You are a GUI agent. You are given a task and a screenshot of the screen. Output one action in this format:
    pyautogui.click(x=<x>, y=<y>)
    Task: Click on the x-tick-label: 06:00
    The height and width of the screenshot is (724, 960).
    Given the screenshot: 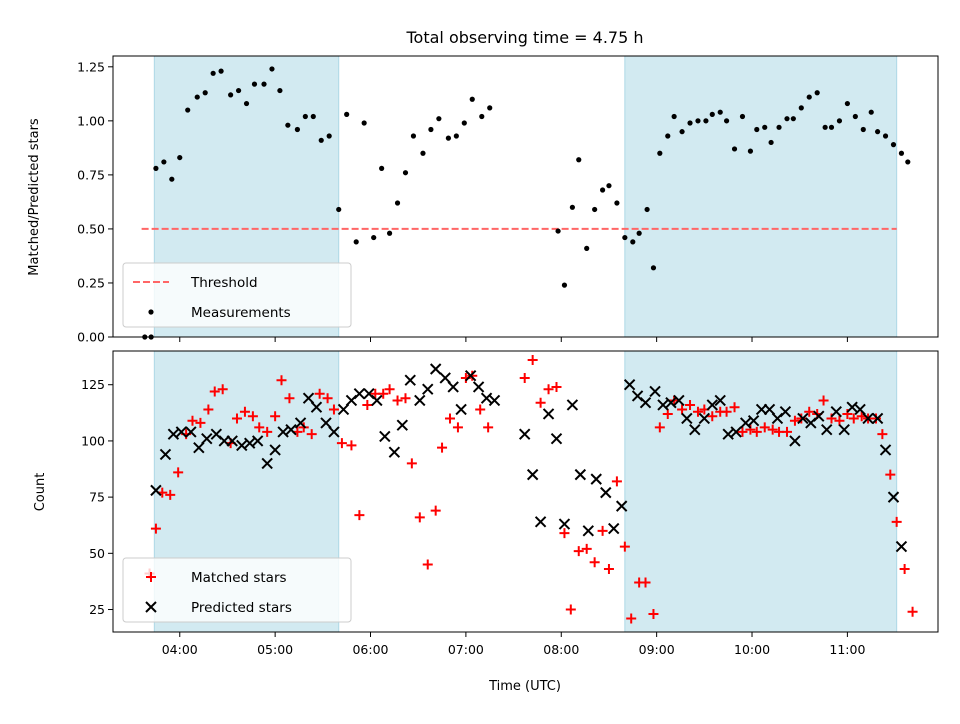 What is the action you would take?
    pyautogui.click(x=370, y=649)
    